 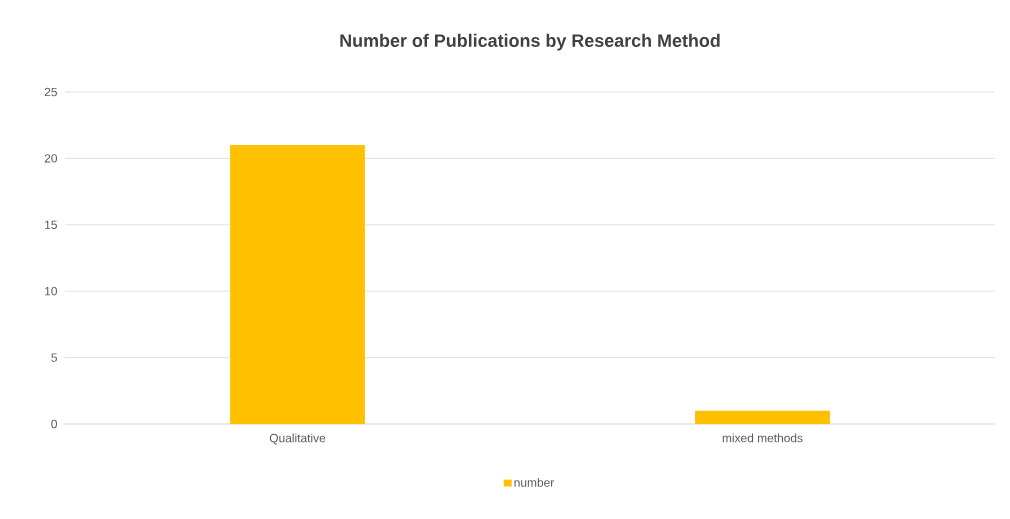 I want to click on y-tick-label: 10, so click(x=51, y=291).